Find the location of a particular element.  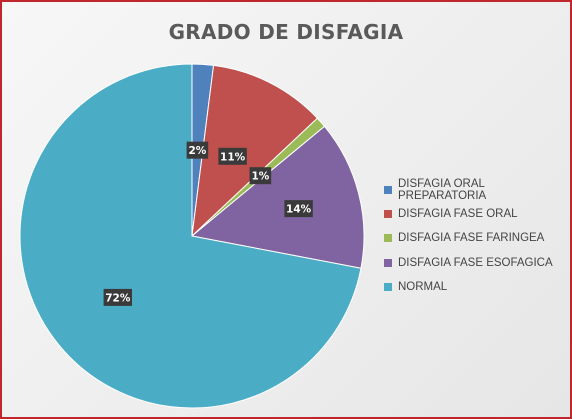

data-label-text: 1% is located at coordinates (260, 177).